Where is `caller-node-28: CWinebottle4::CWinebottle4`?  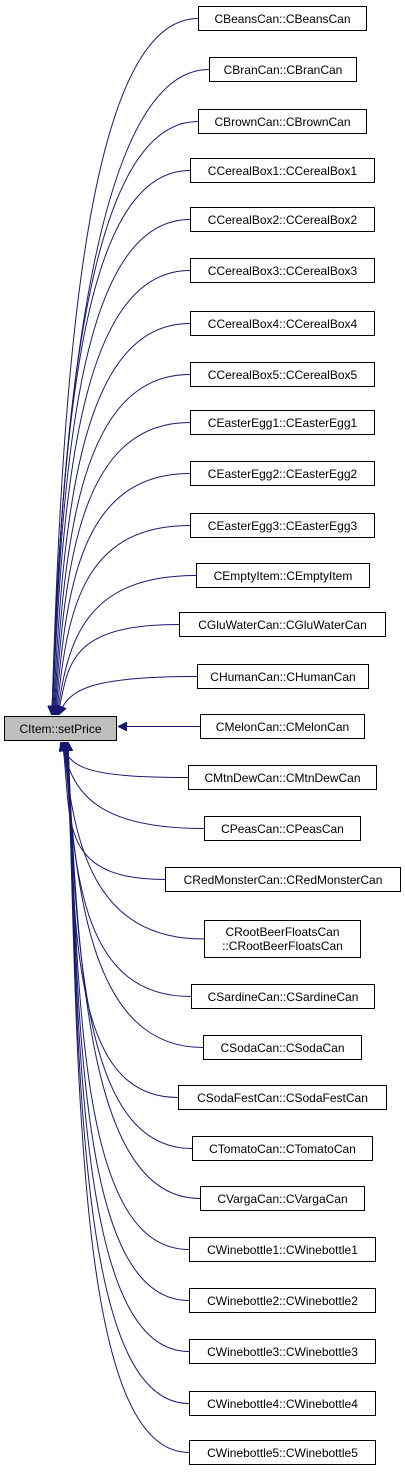
caller-node-28: CWinebottle4::CWinebottle4 is located at coordinates (282, 1403).